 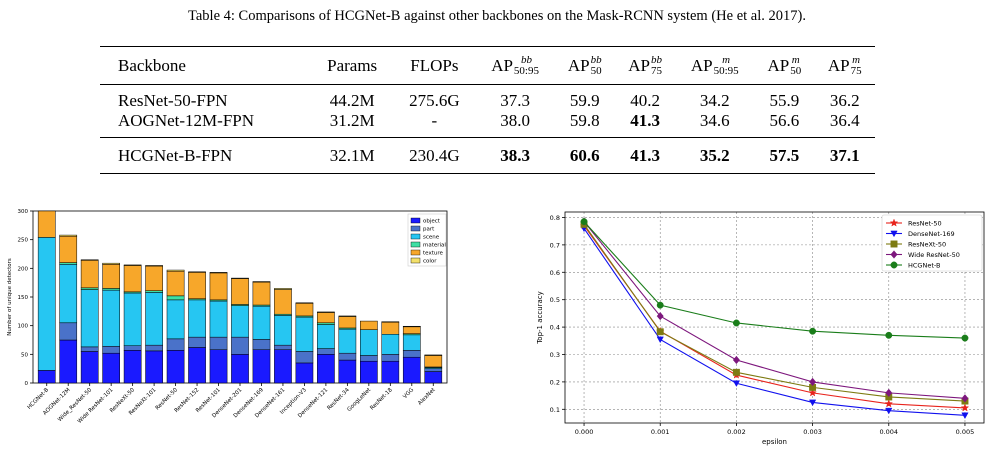 What do you see at coordinates (555, 410) in the screenshot?
I see `y-tick-label: 0.1` at bounding box center [555, 410].